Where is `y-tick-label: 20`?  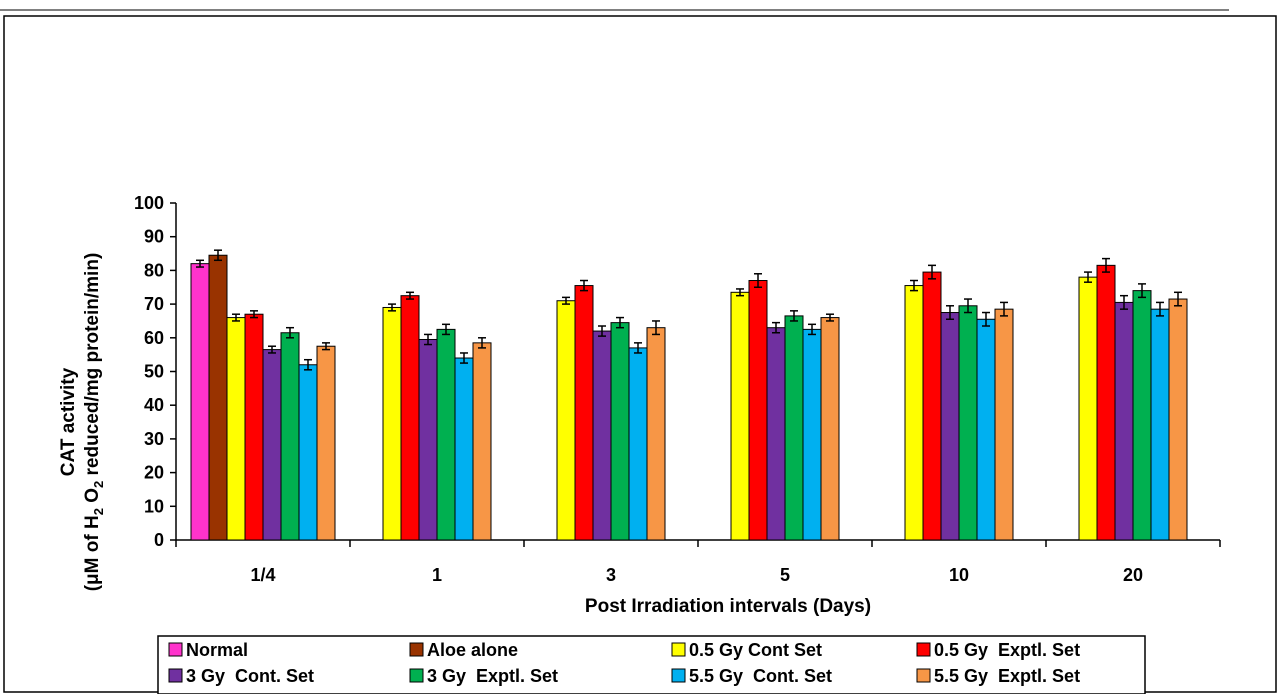
y-tick-label: 20 is located at coordinates (154, 473).